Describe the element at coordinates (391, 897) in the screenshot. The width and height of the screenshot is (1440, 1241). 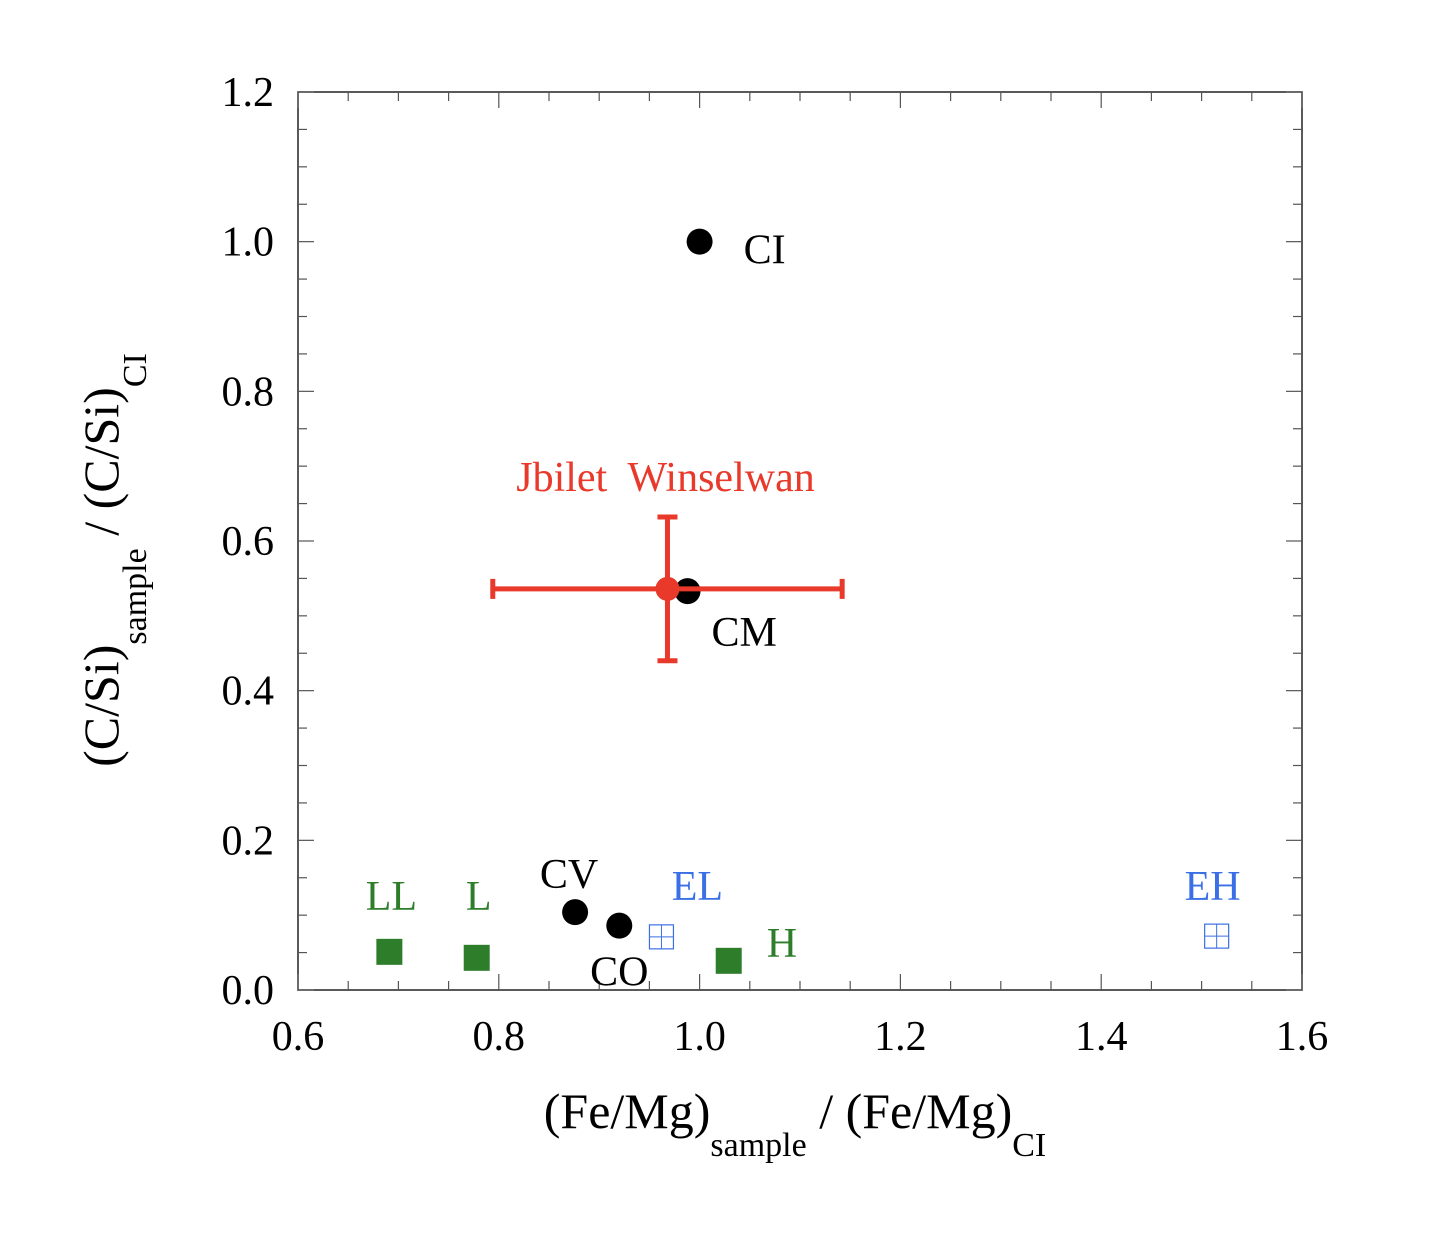
I see `point-label: LL` at that location.